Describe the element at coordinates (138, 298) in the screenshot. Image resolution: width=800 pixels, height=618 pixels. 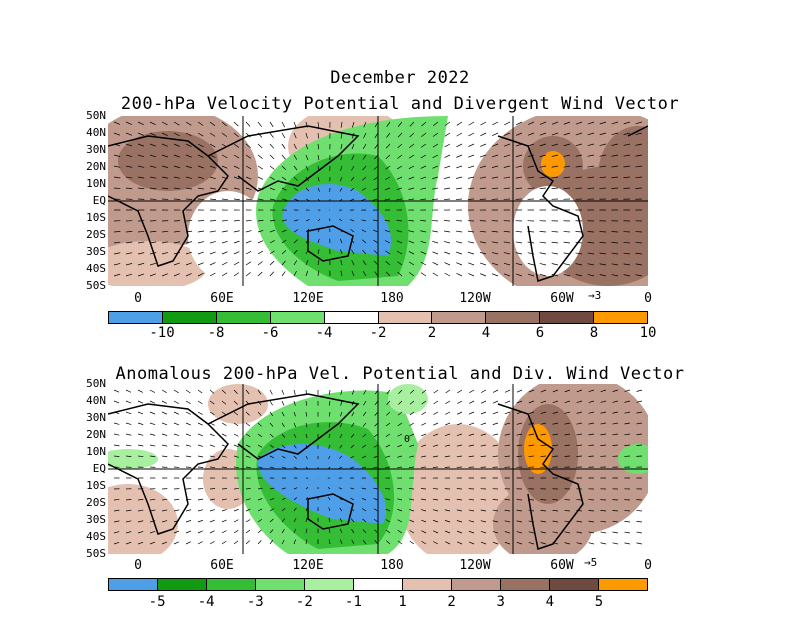
I see `top-lon-0: 0` at that location.